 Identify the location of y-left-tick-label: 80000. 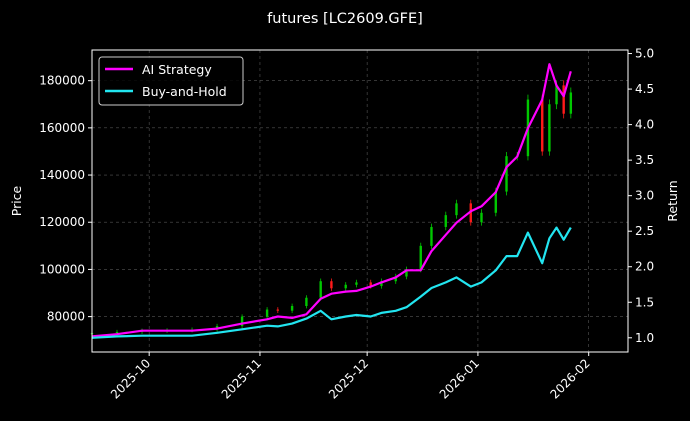
(66, 317).